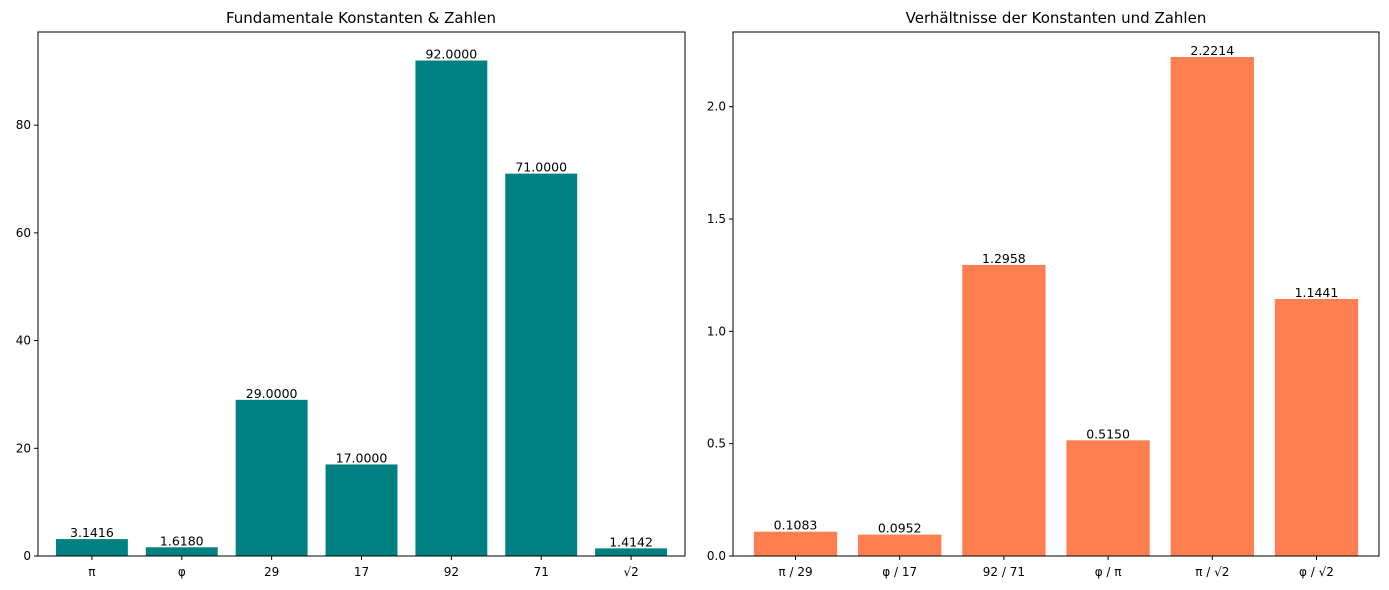  What do you see at coordinates (271, 572) in the screenshot?
I see `x-tick-label: 29` at bounding box center [271, 572].